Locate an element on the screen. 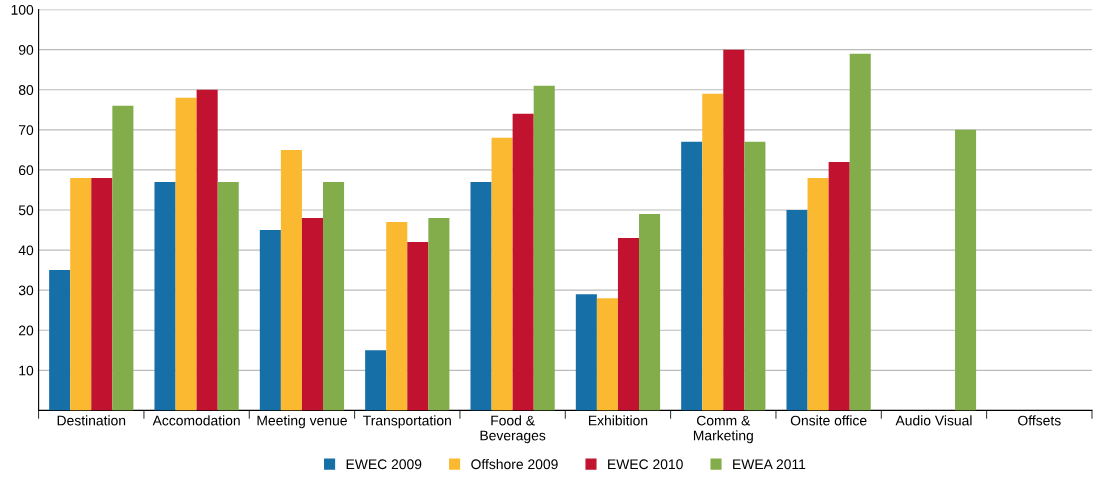  y-tick-label: 10 is located at coordinates (26, 370).